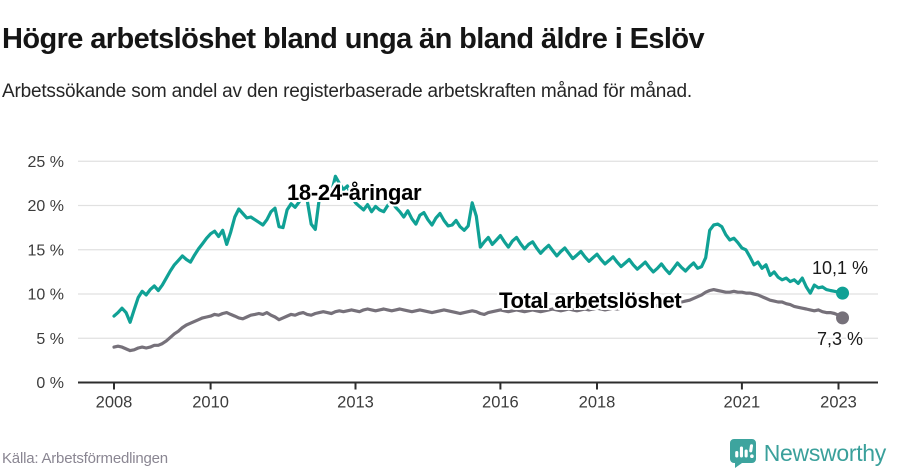  What do you see at coordinates (843, 293) in the screenshot?
I see `end-dot-youth` at bounding box center [843, 293].